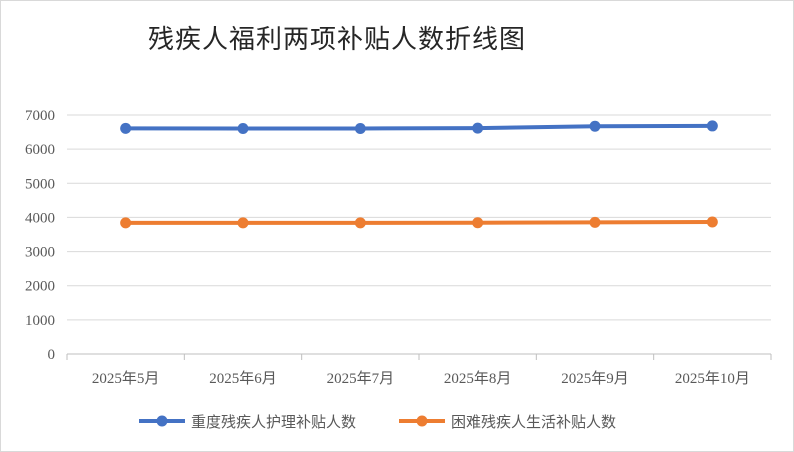  What do you see at coordinates (478, 378) in the screenshot?
I see `x-tick-label: 2025年8月` at bounding box center [478, 378].